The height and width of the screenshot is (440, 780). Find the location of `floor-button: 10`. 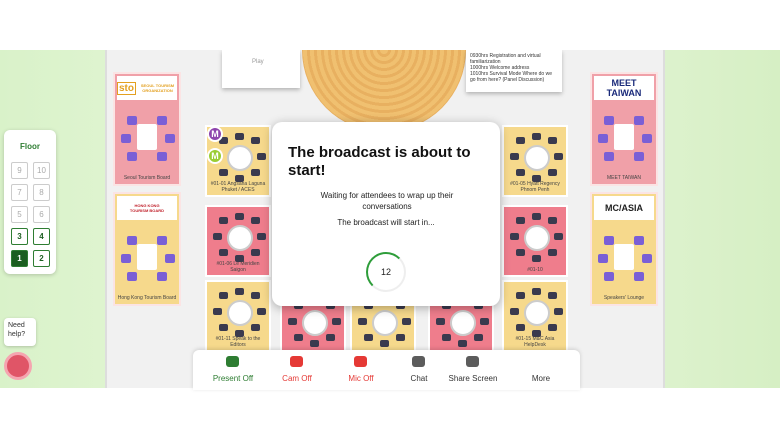

floor-button: 10 is located at coordinates (41, 170).